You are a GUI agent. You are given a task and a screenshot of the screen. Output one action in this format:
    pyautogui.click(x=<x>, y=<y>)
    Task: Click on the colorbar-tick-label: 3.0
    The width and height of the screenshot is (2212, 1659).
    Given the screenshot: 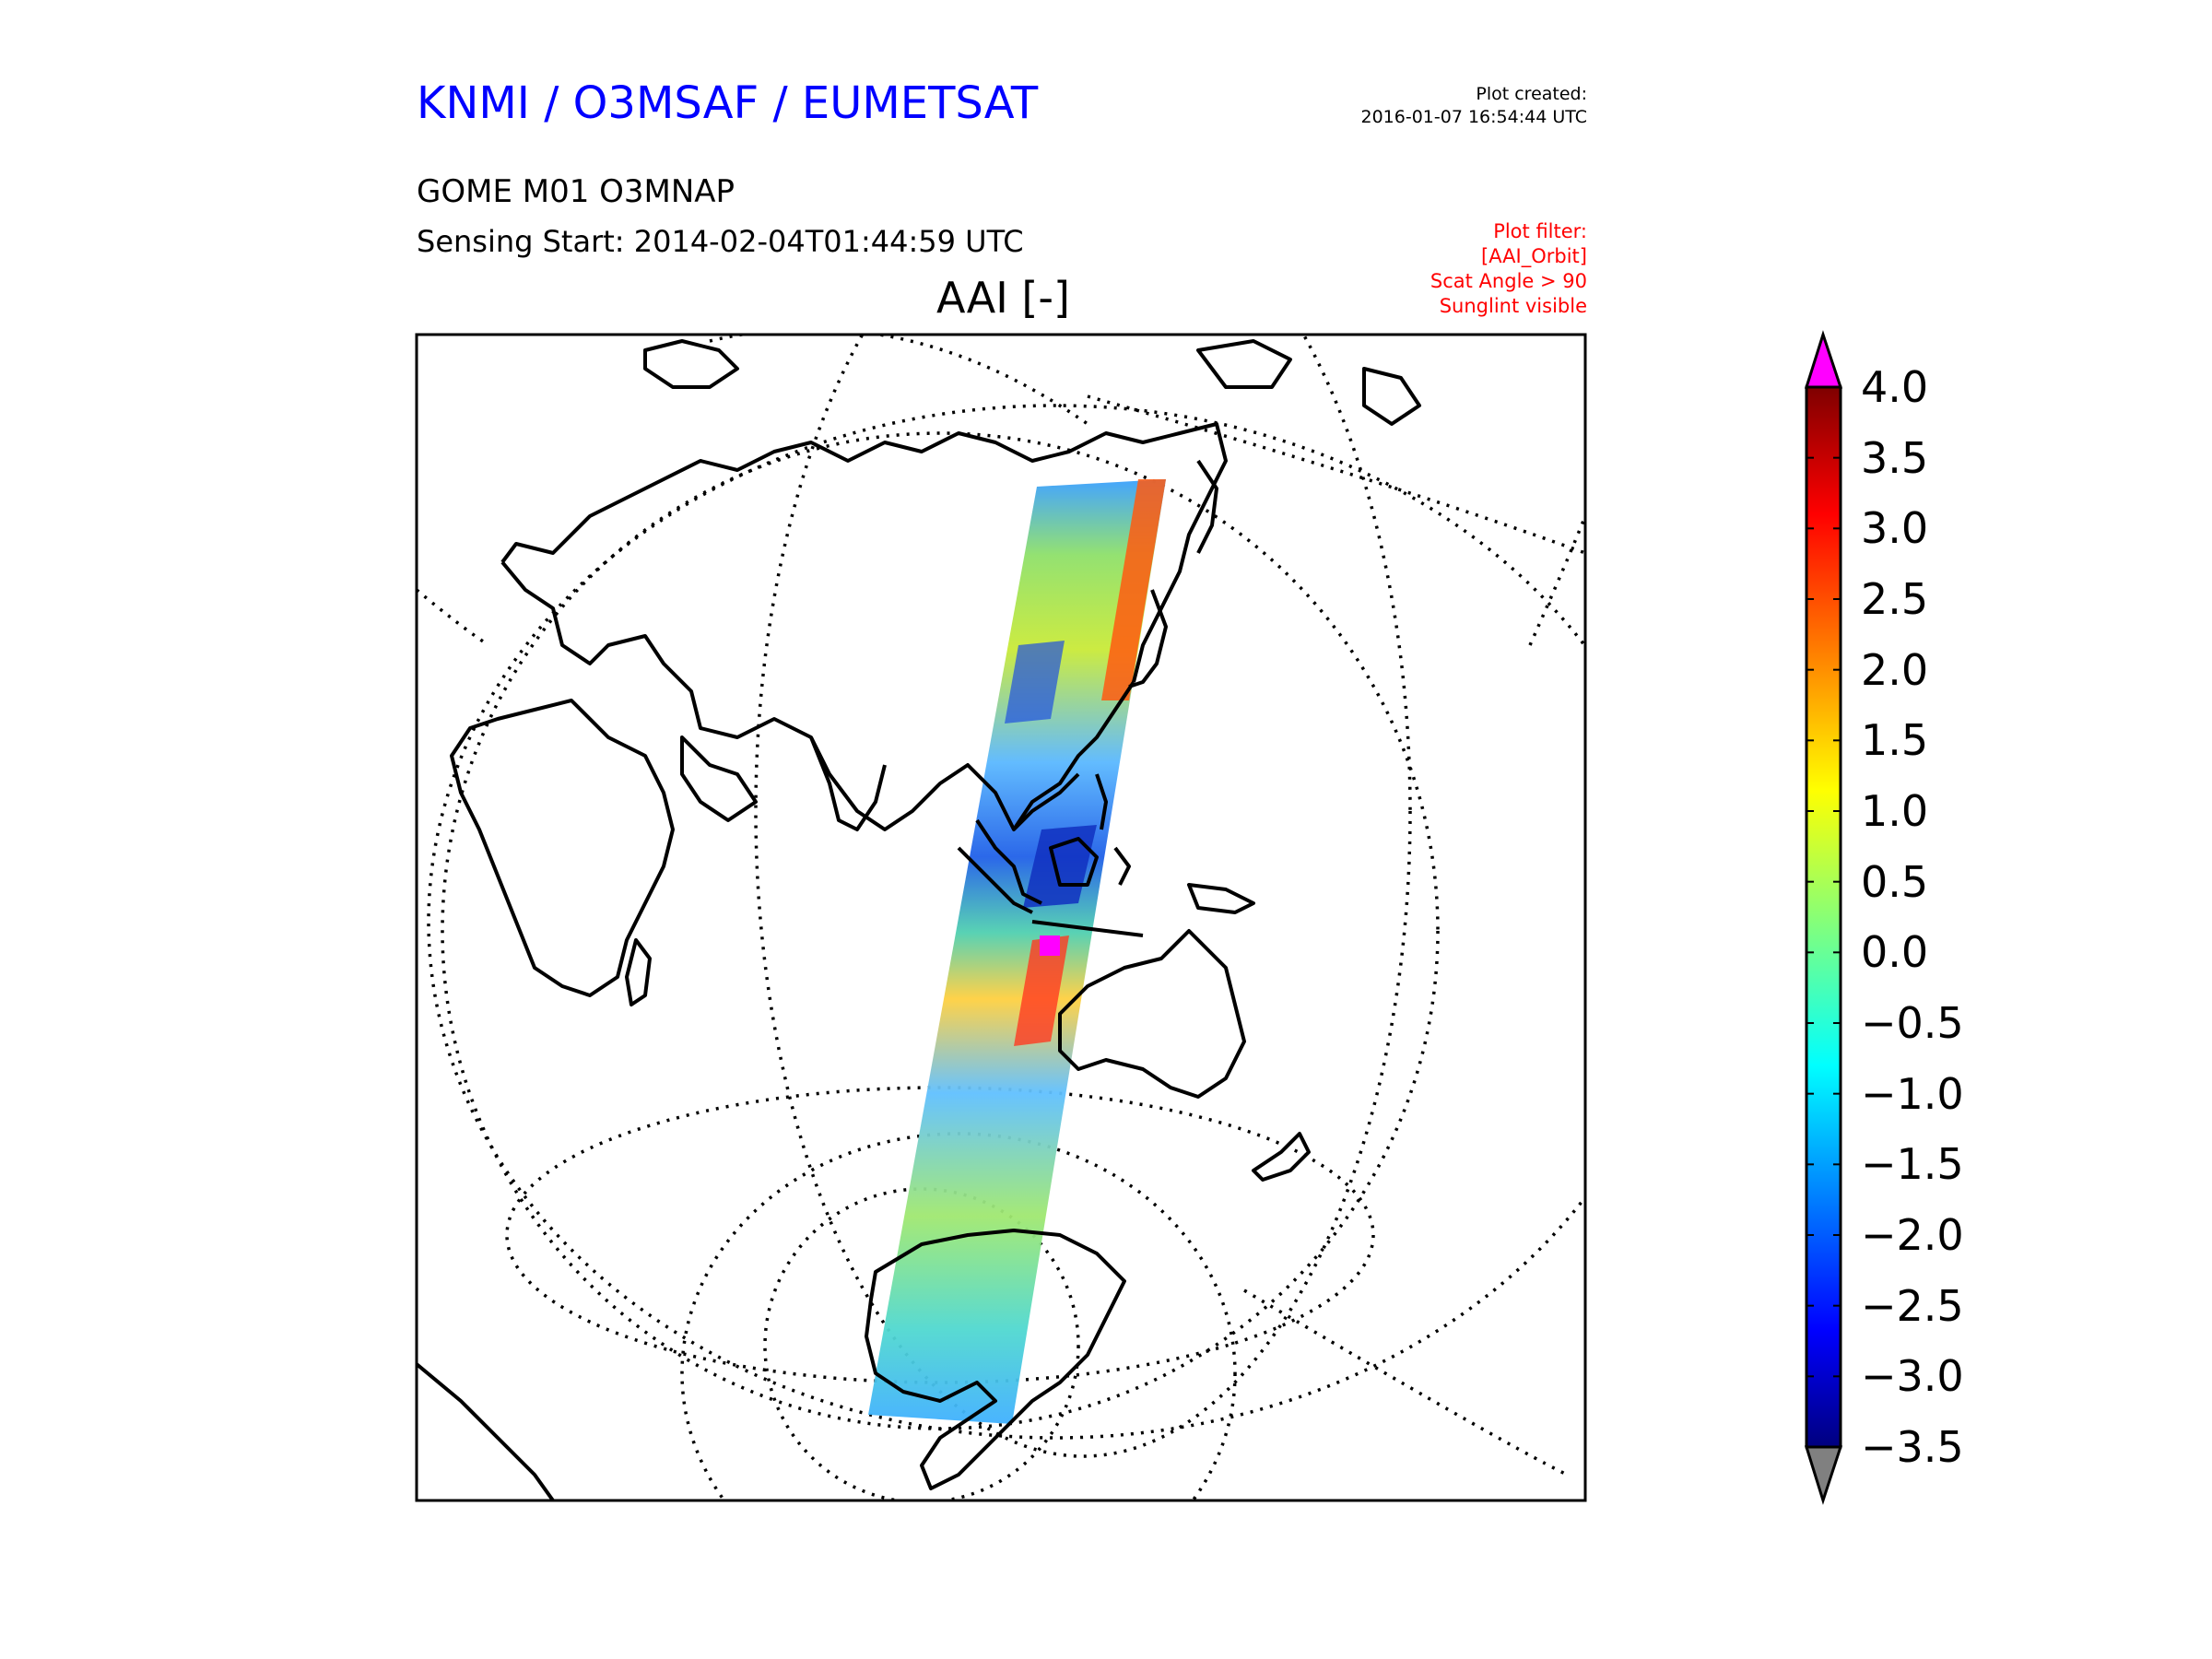 What is the action you would take?
    pyautogui.click(x=1895, y=528)
    